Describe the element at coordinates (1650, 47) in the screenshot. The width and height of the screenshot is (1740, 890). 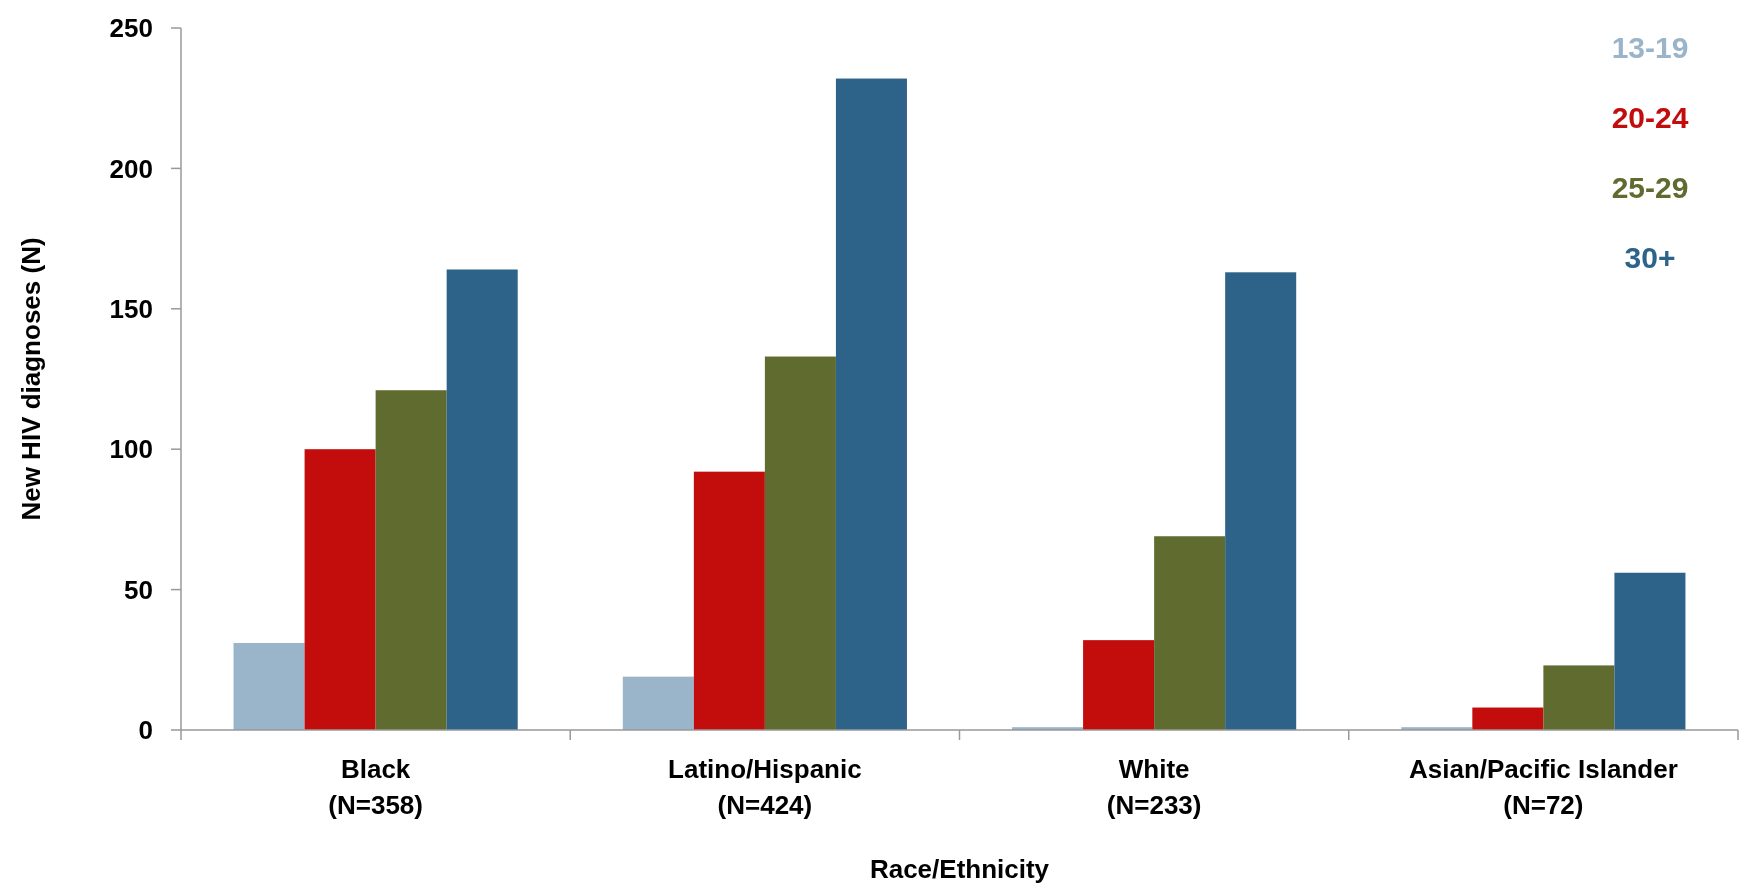
I see `text: 13-19` at that location.